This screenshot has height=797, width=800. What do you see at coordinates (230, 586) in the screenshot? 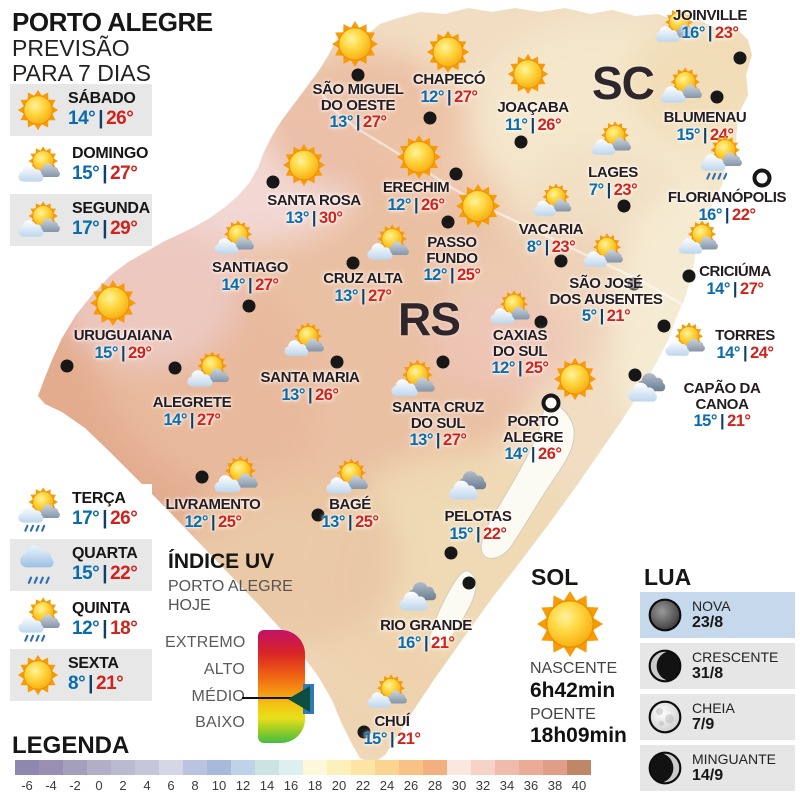
I see `uv-city: PORTO ALEGRE` at bounding box center [230, 586].